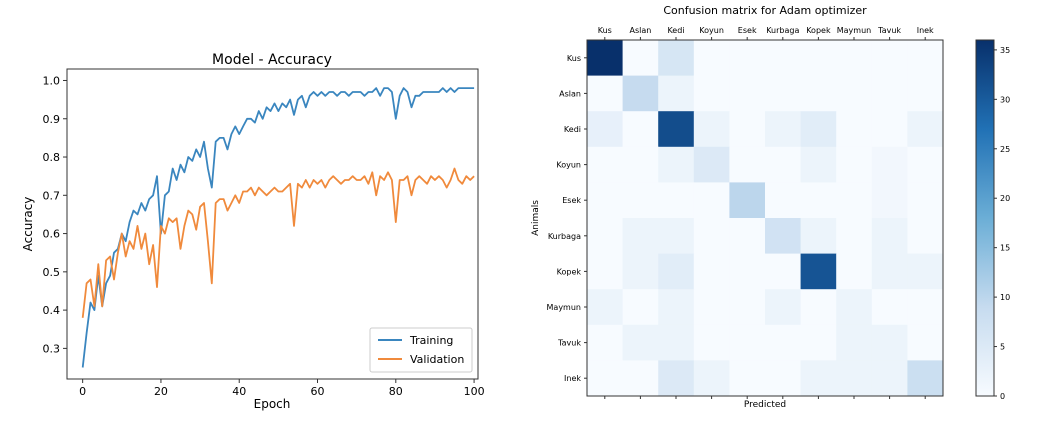 The height and width of the screenshot is (424, 1041). I want to click on cell-esek-maymun, so click(854, 200).